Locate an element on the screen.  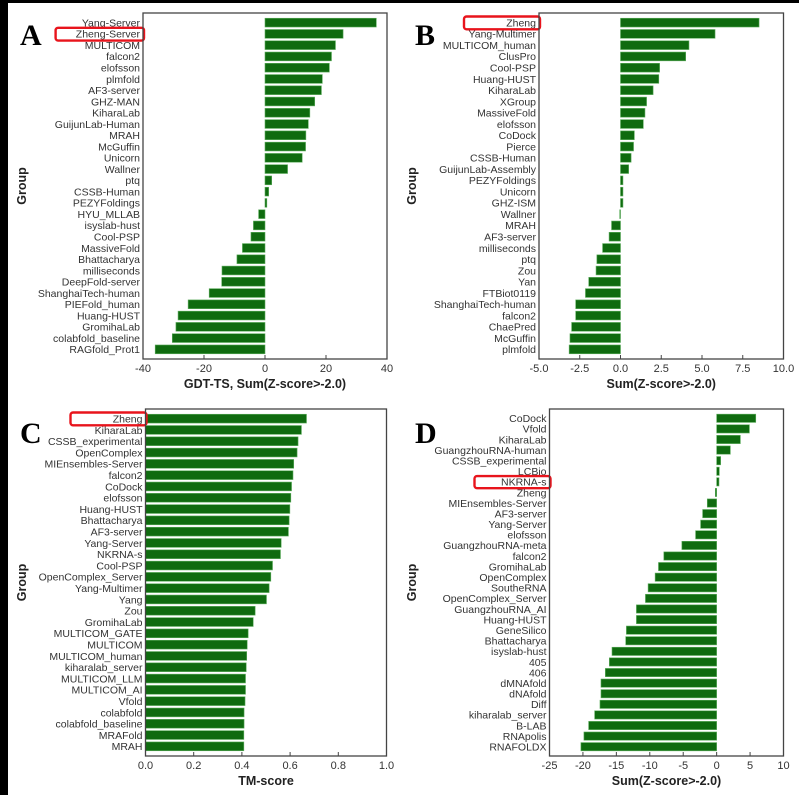
category-label: falcon2 is located at coordinates (530, 557).